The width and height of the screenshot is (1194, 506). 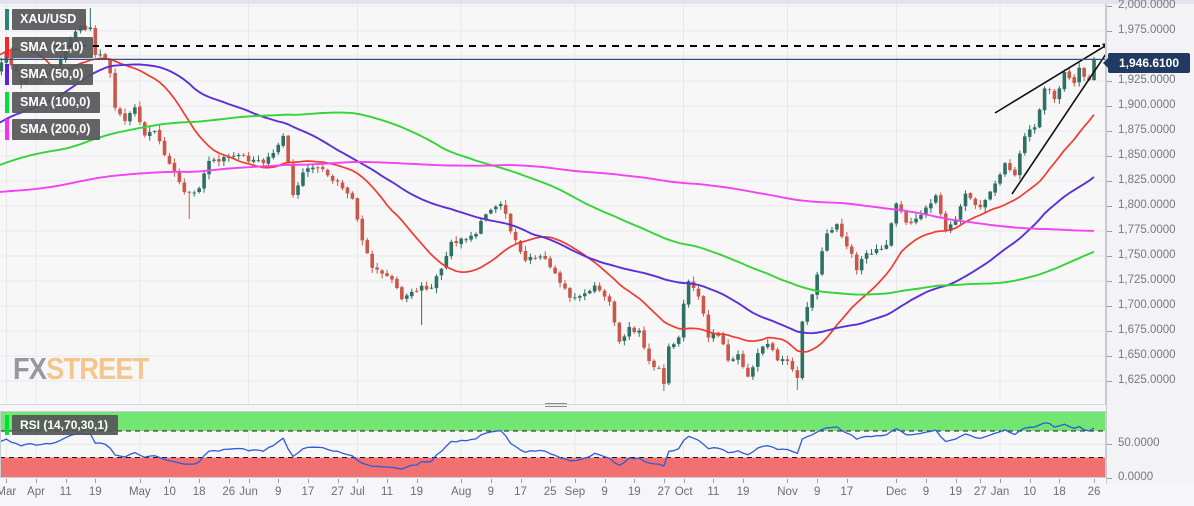 What do you see at coordinates (1147, 180) in the screenshot?
I see `price-axis-label: 1,825.0000` at bounding box center [1147, 180].